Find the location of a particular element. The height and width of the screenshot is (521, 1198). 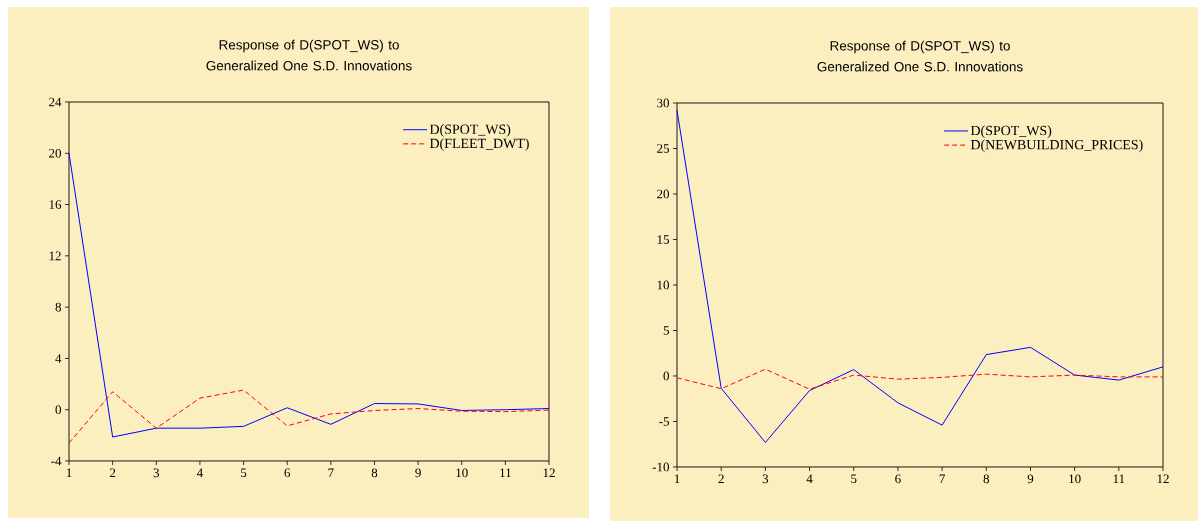

legend-label: D(NEWBUILDING_PRICES) is located at coordinates (1056, 146).